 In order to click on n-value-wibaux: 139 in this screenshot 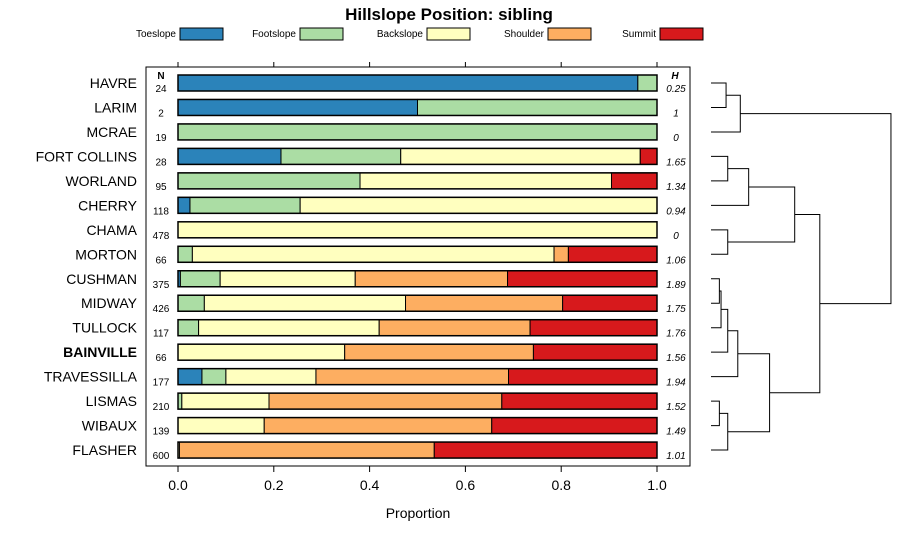, I will do `click(161, 432)`.